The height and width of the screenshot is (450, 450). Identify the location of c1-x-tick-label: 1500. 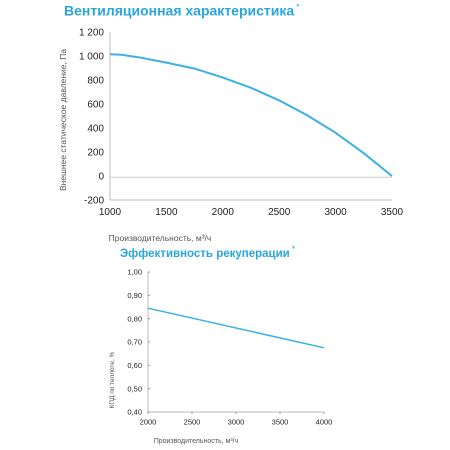
(166, 212).